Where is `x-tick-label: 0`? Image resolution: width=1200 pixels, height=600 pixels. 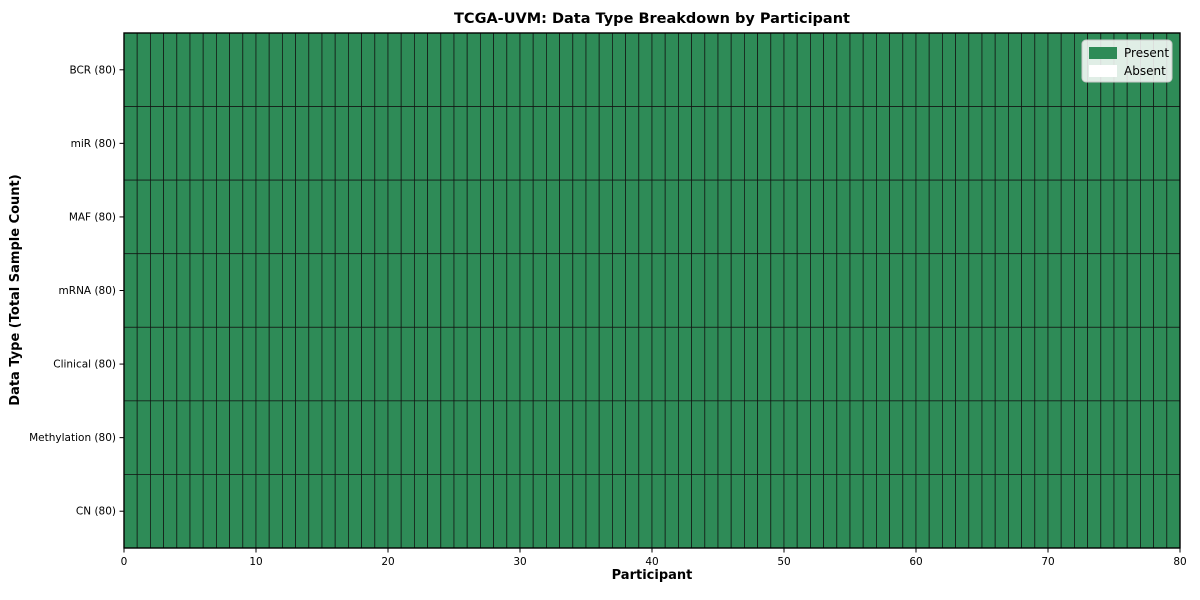
x-tick-label: 0 is located at coordinates (124, 562).